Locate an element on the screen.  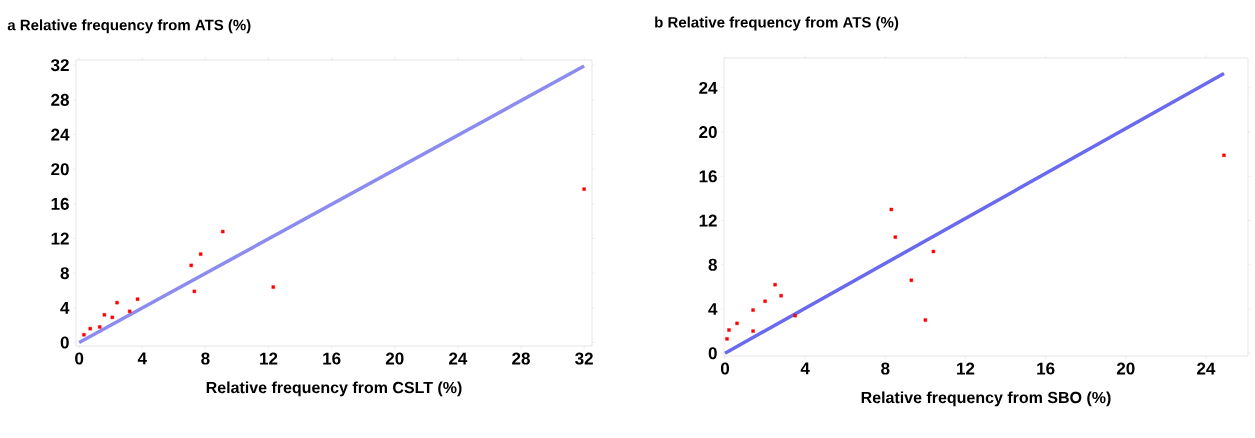
x-tick-label: 28 is located at coordinates (521, 358).